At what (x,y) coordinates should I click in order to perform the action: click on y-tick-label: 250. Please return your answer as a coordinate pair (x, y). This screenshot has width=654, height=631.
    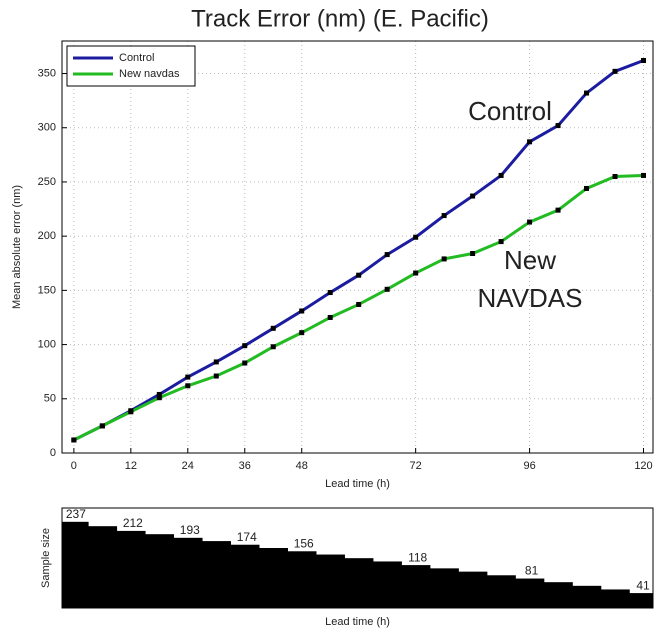
    Looking at the image, I should click on (47, 182).